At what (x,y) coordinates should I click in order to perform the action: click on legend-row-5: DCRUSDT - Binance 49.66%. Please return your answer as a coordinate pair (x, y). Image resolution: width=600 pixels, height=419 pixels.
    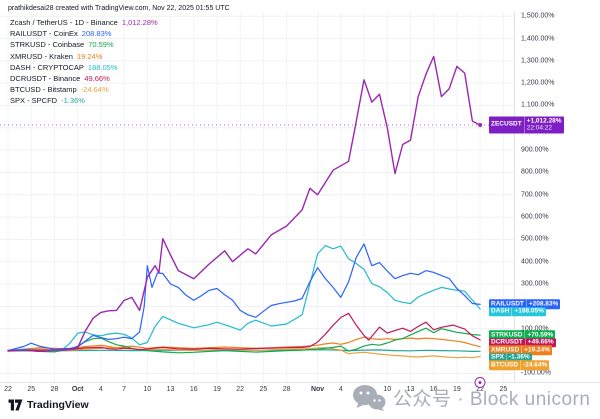
    Looking at the image, I should click on (84, 78).